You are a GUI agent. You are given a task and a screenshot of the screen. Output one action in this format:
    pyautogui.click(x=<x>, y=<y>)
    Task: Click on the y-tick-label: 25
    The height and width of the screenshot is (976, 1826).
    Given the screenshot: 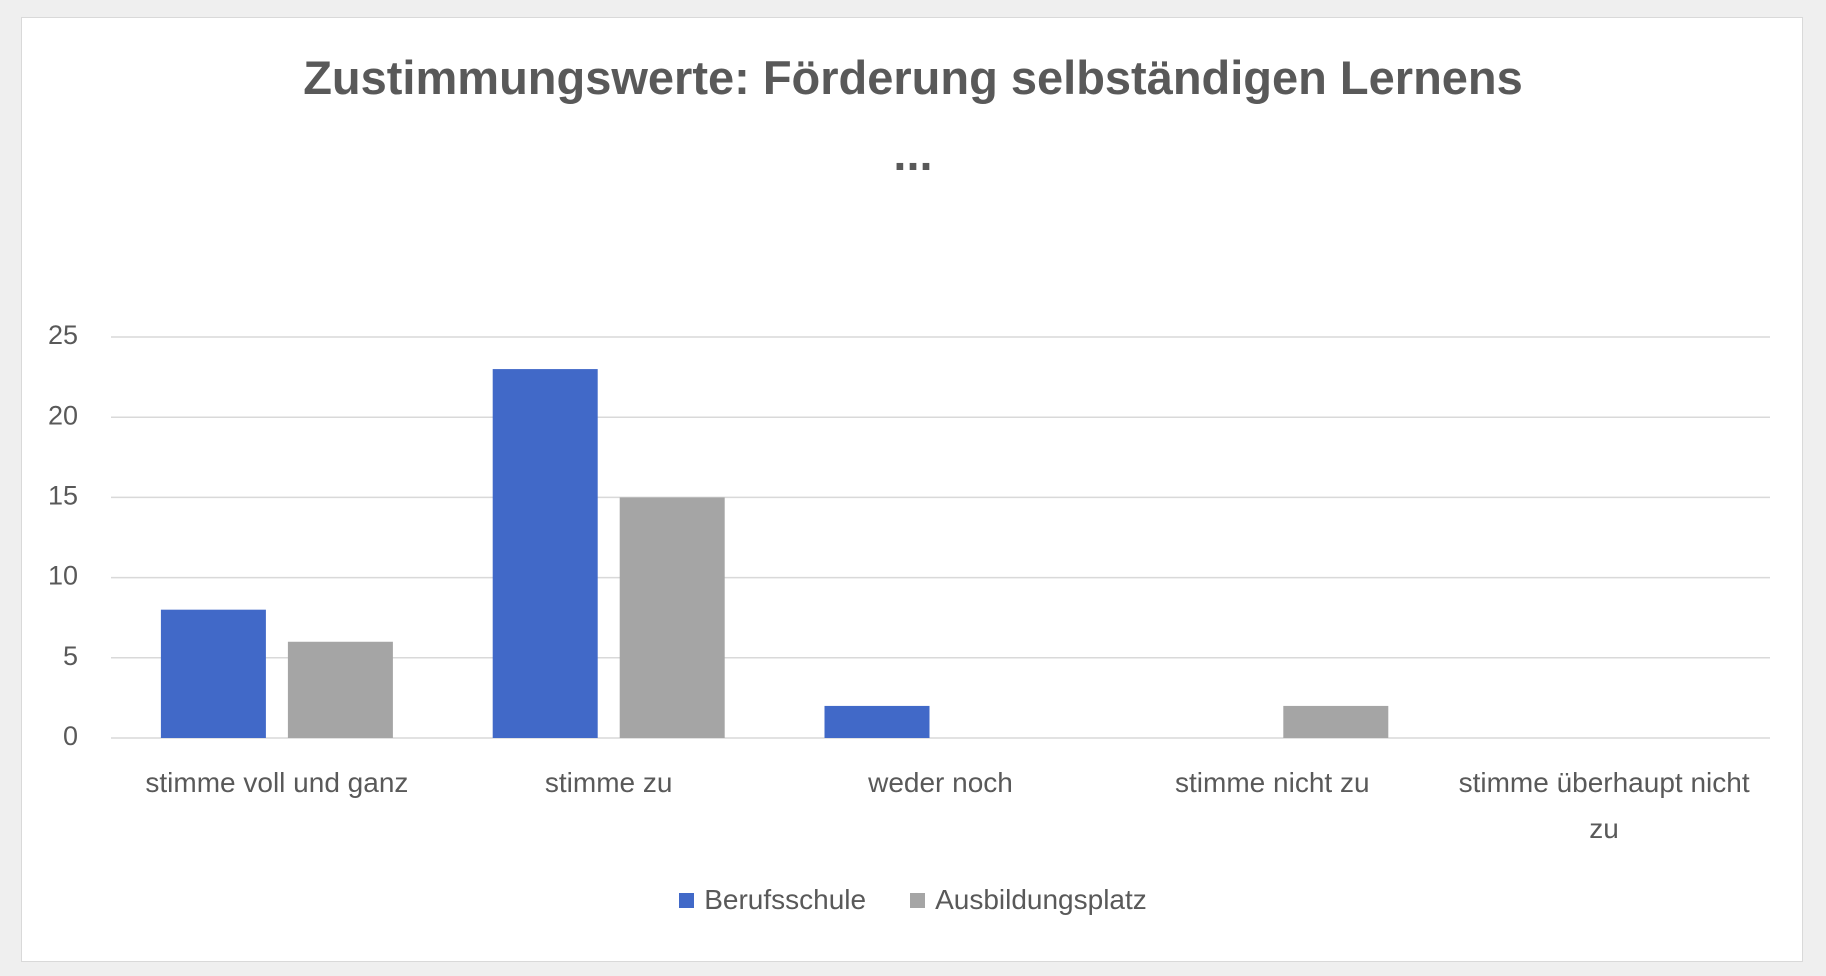 What is the action you would take?
    pyautogui.click(x=63, y=335)
    